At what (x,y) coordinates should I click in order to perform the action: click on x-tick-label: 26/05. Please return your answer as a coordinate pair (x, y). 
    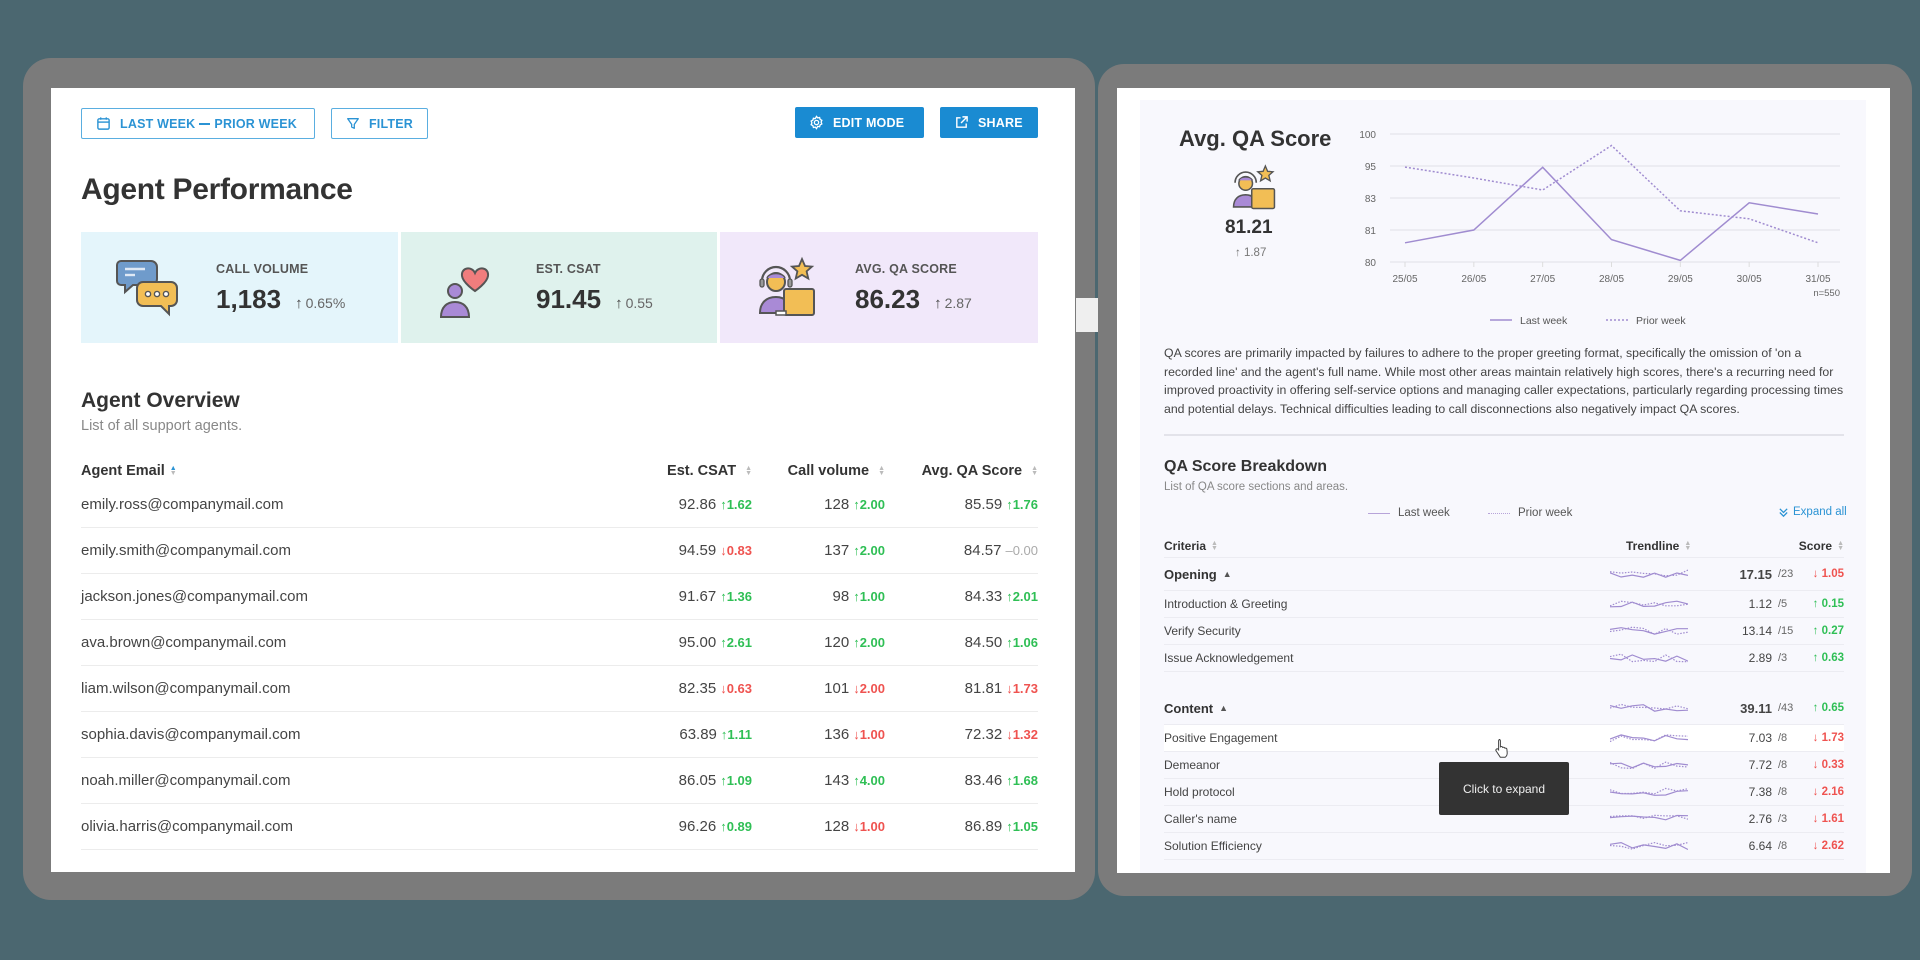
    Looking at the image, I should click on (1473, 279).